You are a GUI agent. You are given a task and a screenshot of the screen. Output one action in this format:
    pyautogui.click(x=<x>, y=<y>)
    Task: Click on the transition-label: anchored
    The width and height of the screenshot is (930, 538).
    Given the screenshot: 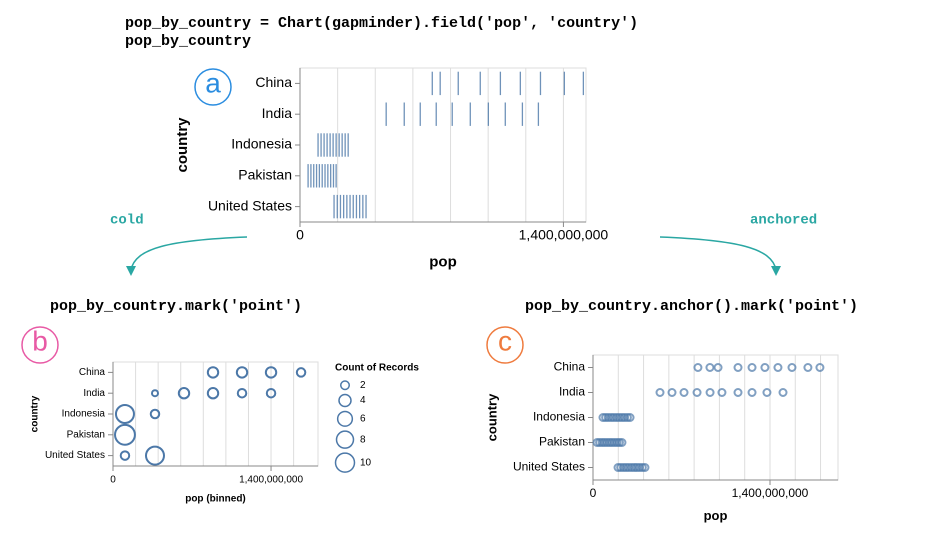 What is the action you would take?
    pyautogui.click(x=783, y=221)
    